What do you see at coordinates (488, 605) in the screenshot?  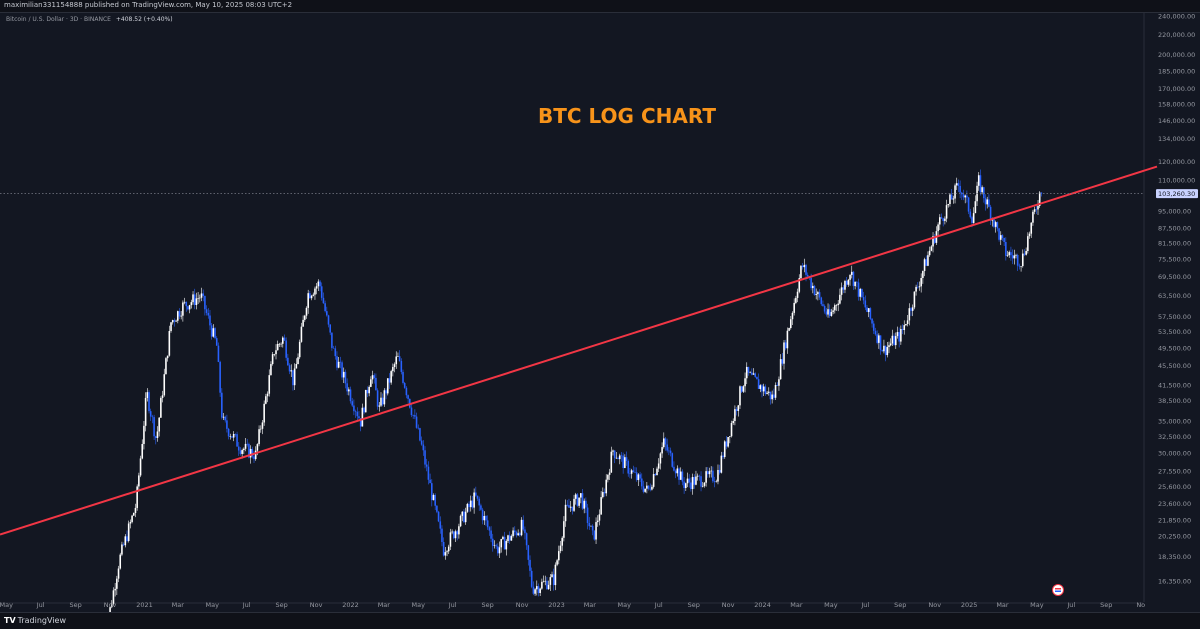 I see `time-tick-label: Sep` at bounding box center [488, 605].